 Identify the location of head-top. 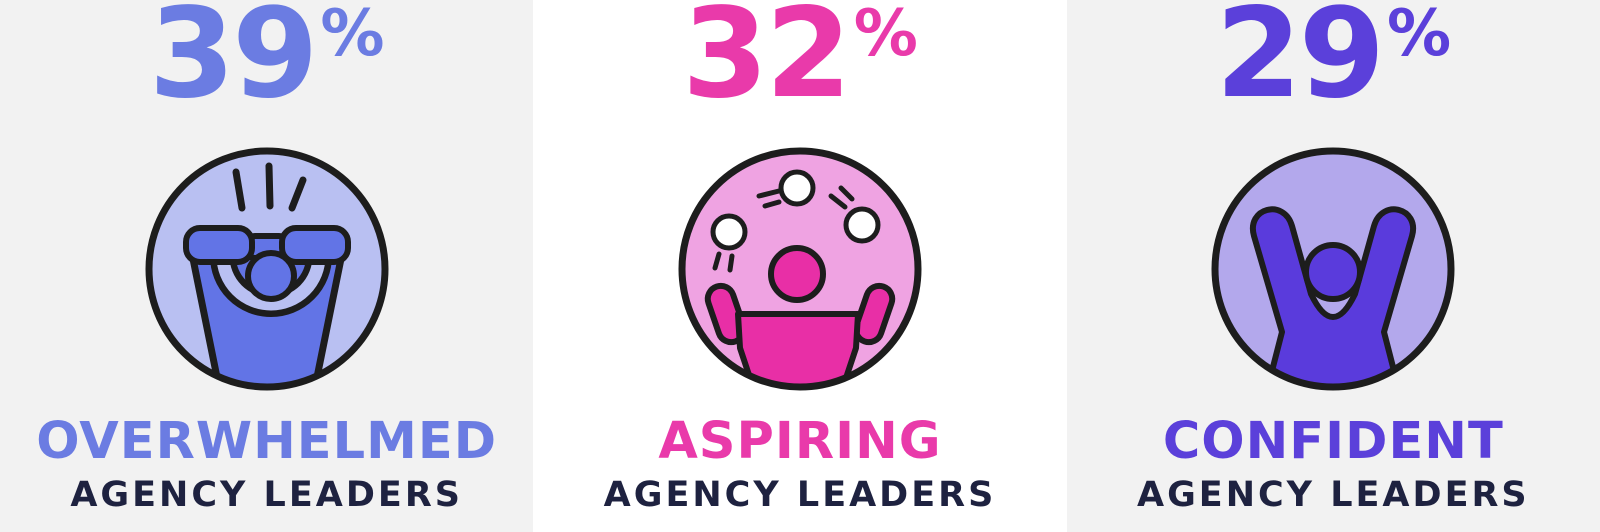
(270, 276).